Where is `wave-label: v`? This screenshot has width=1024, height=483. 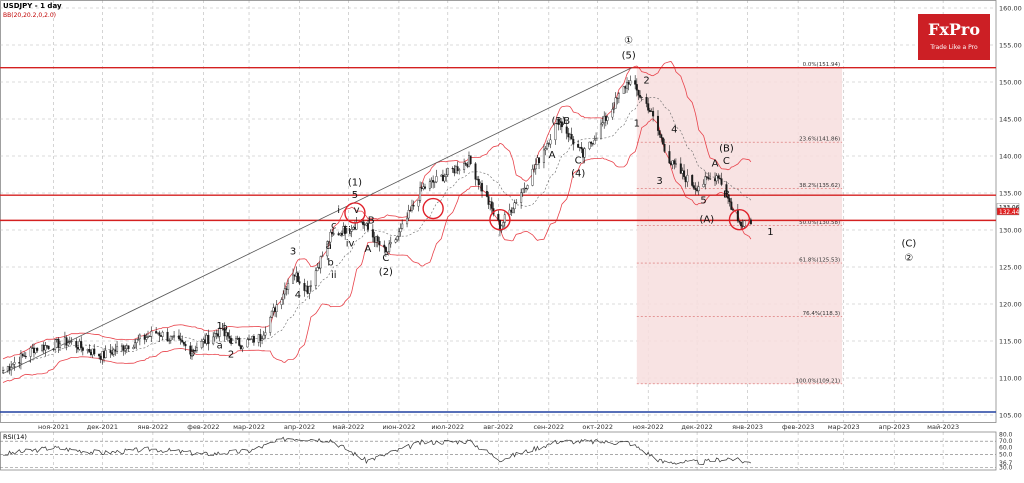 wave-label: v is located at coordinates (357, 210).